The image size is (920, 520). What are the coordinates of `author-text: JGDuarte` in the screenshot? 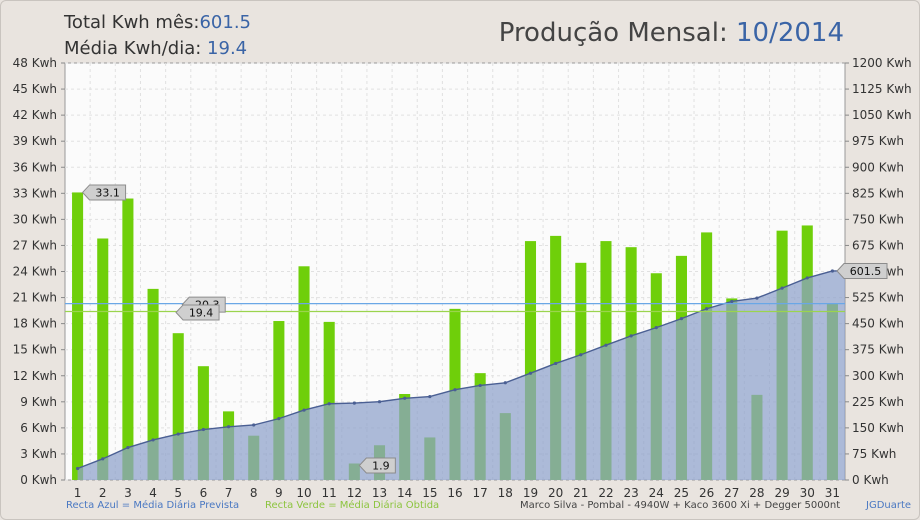 It's located at (889, 505).